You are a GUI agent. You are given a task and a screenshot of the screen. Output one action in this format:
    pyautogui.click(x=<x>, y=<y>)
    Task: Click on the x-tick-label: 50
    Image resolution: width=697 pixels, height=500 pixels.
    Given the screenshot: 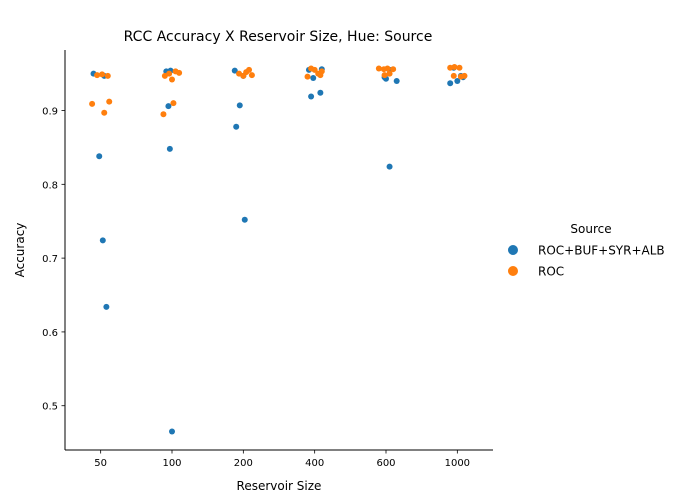 What is the action you would take?
    pyautogui.click(x=100, y=463)
    